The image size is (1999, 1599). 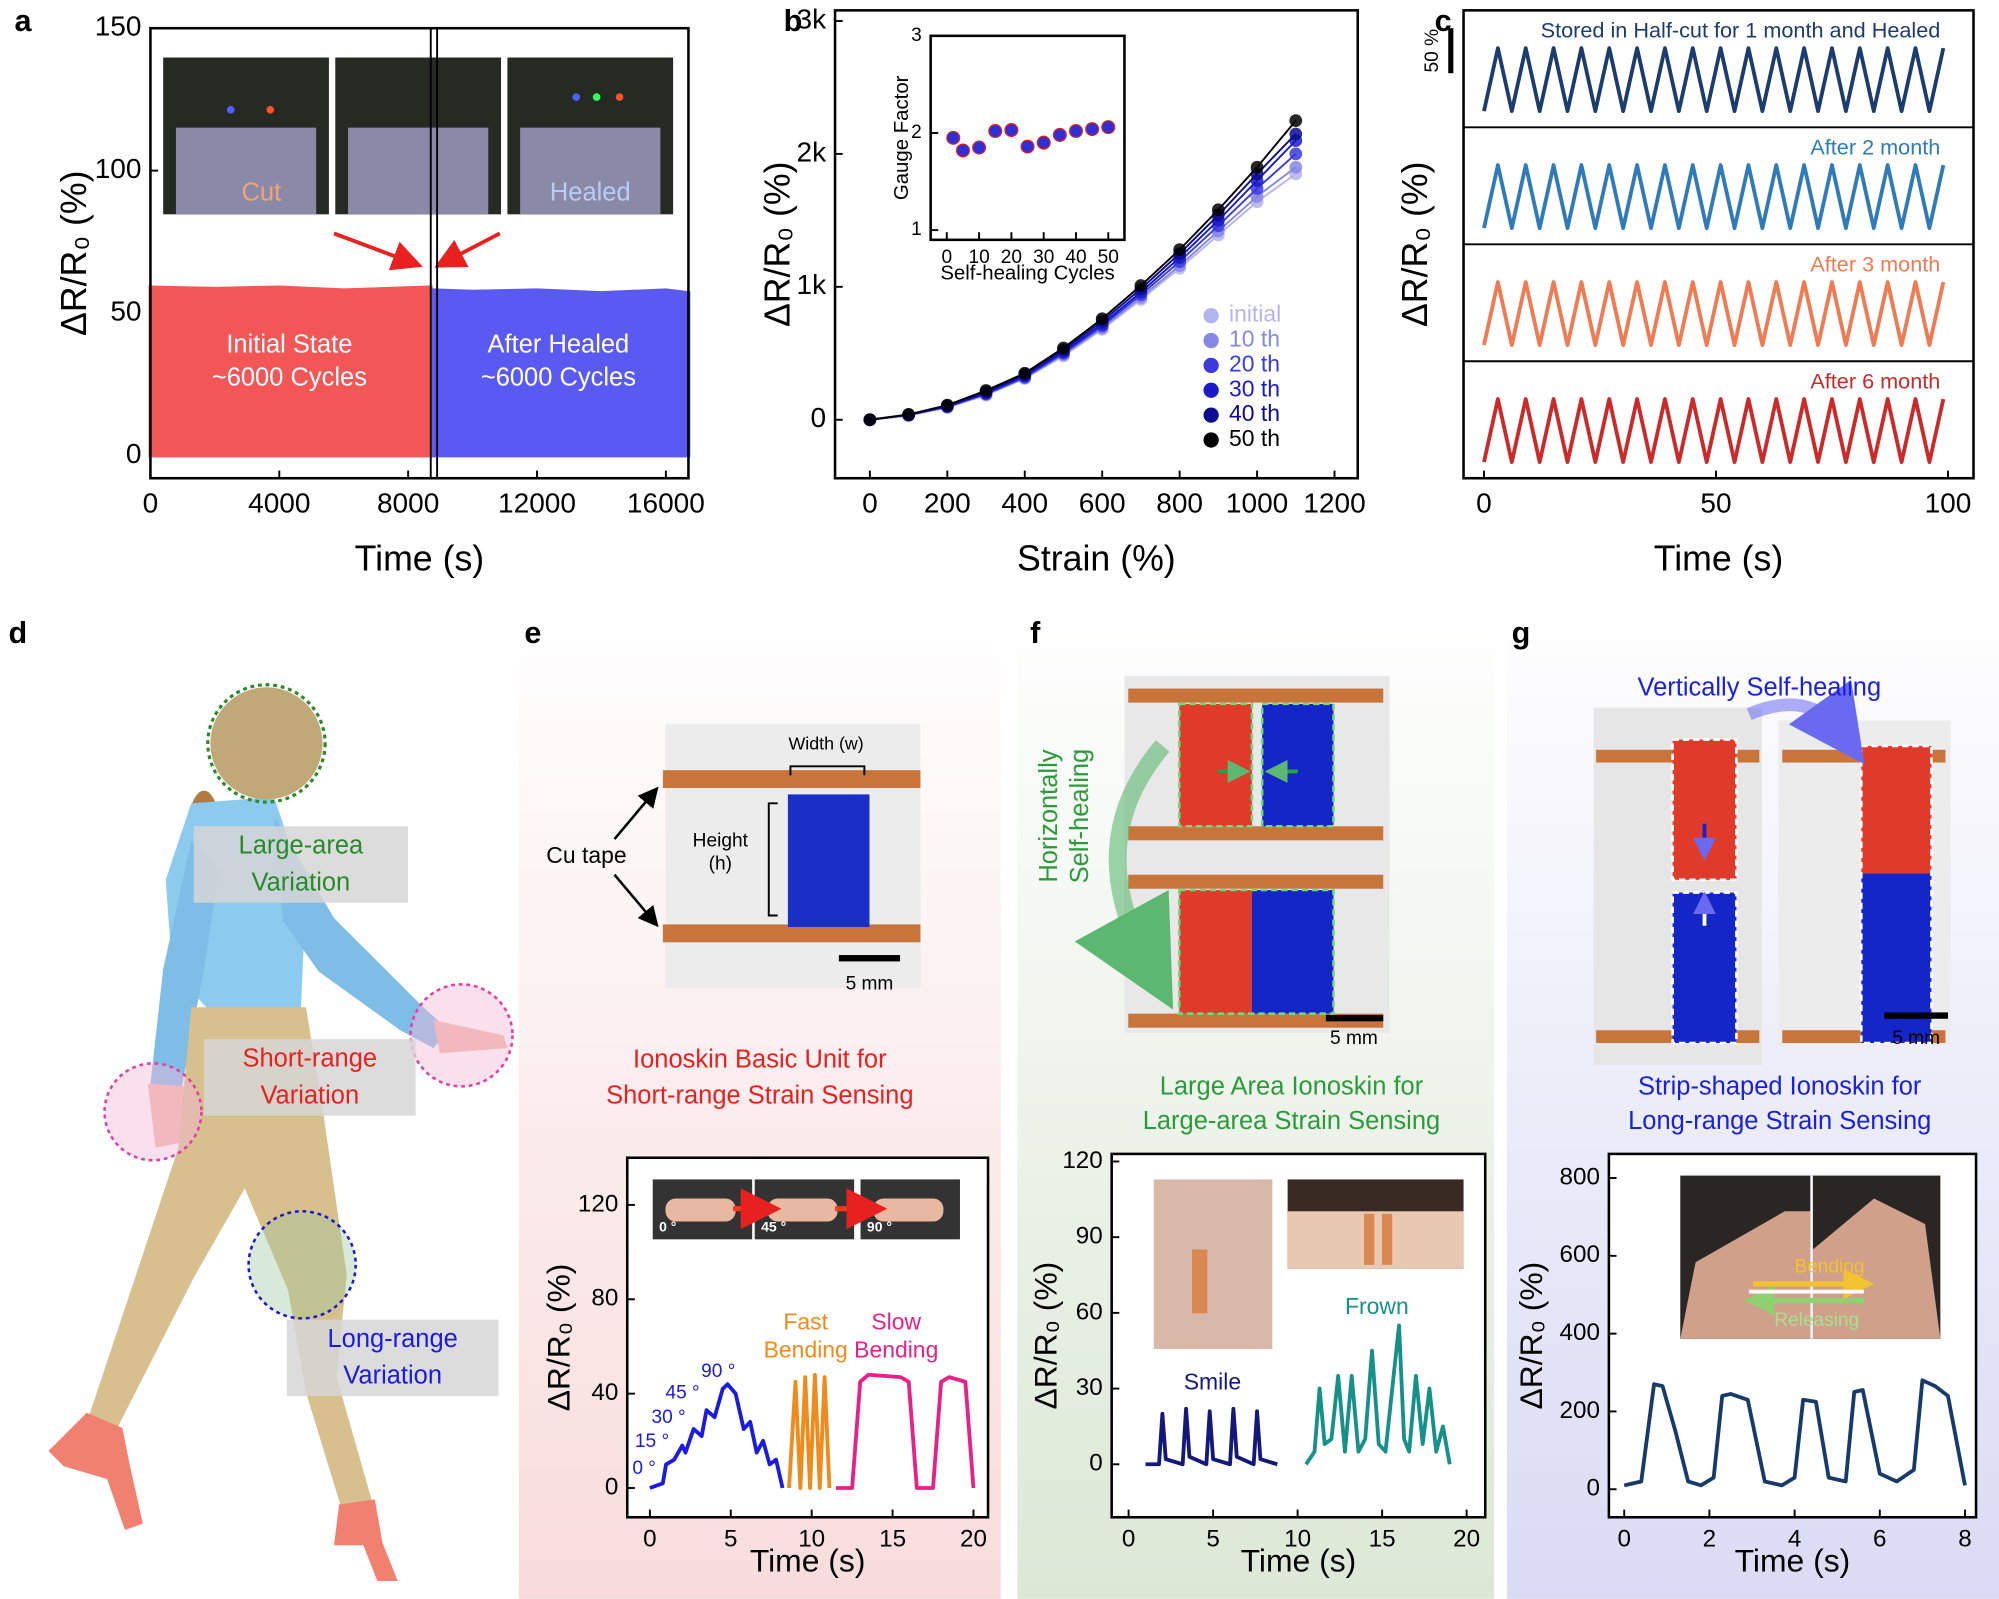 I want to click on area, so click(x=290, y=371).